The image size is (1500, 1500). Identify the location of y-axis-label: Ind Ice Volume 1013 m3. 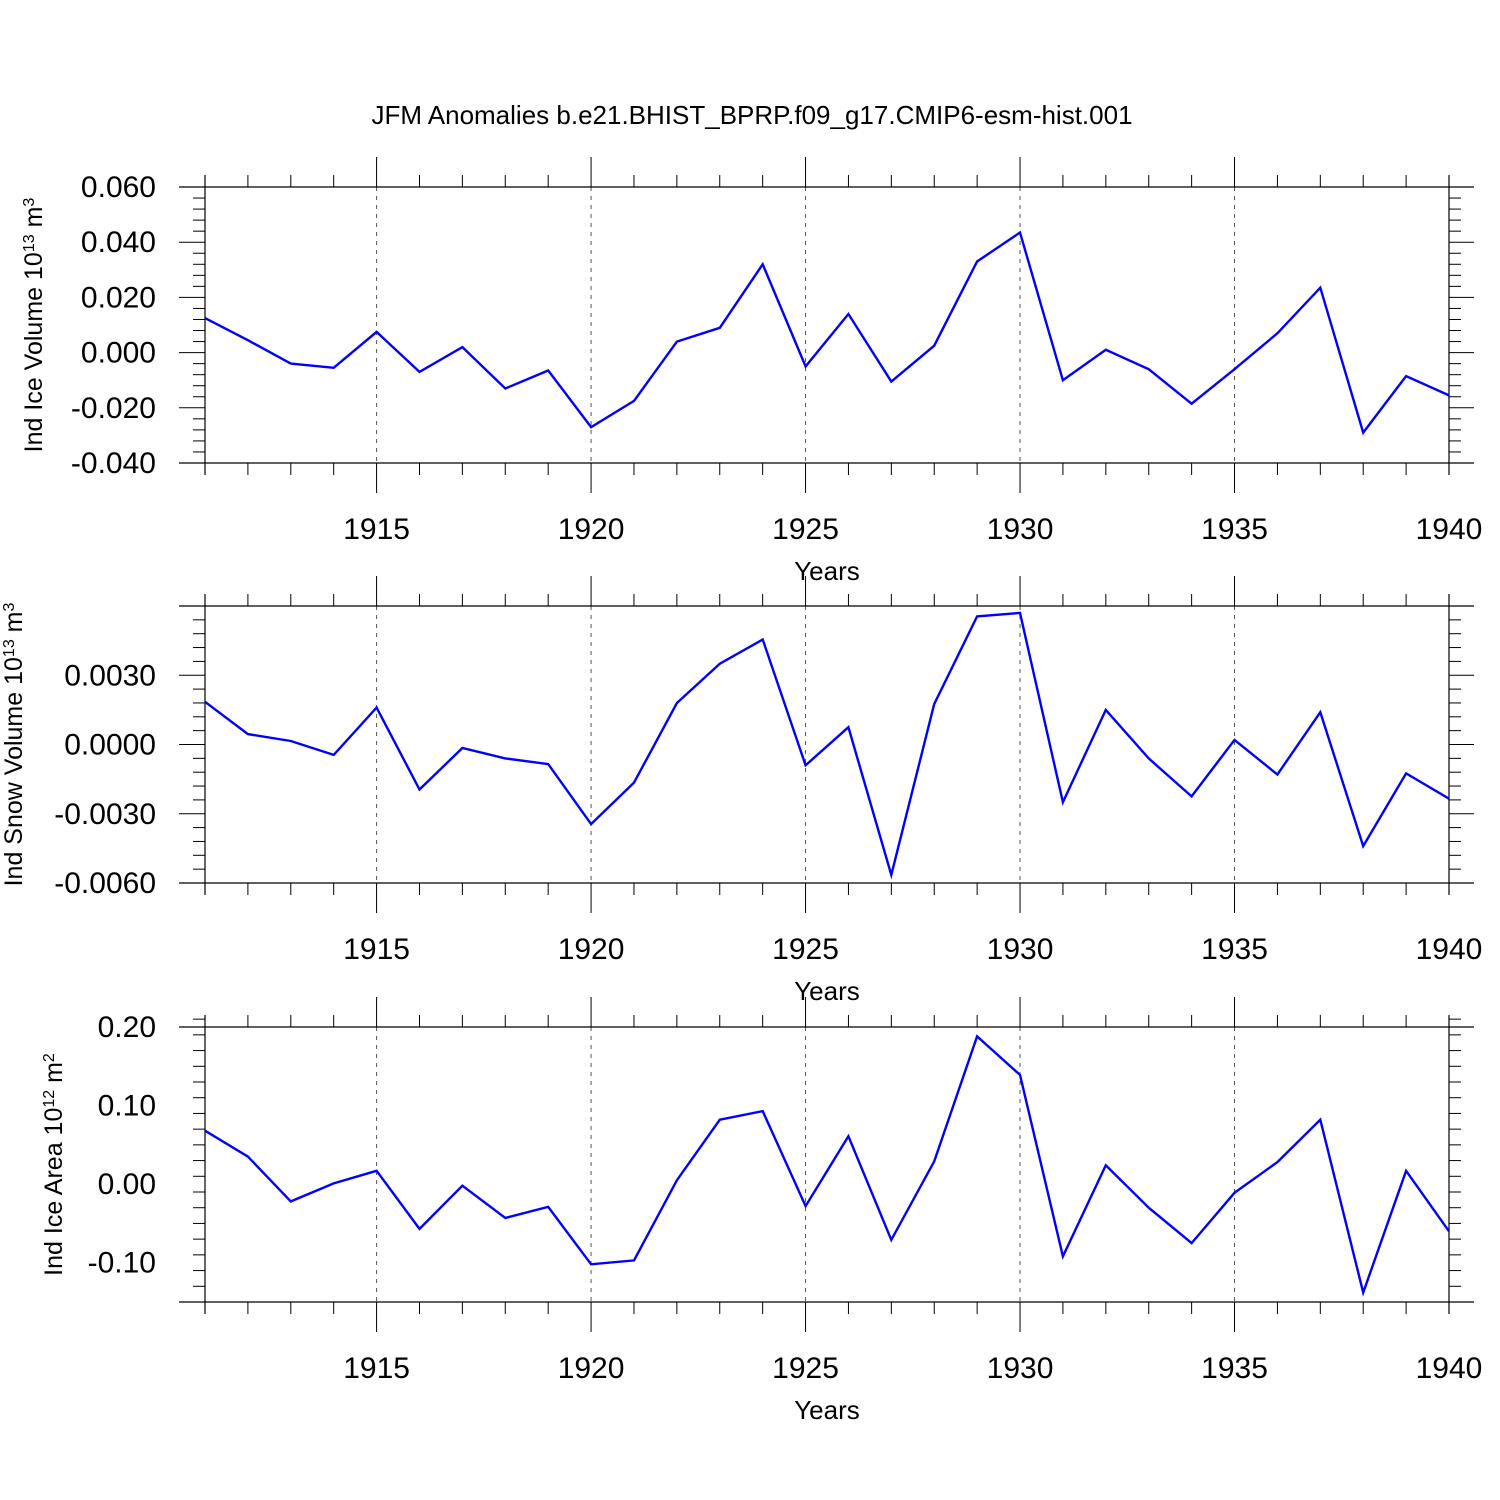
(34, 325).